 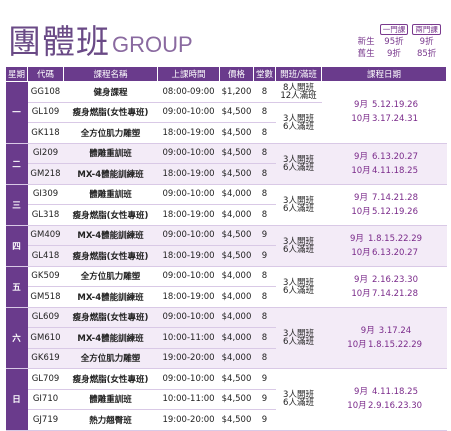 I want to click on title-chinese: 團體班, so click(x=59, y=41).